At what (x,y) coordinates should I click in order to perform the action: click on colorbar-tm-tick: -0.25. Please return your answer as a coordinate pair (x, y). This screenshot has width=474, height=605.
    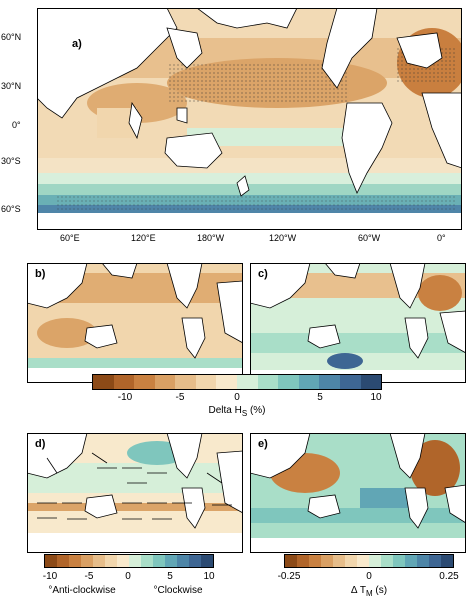
    Looking at the image, I should click on (289, 576).